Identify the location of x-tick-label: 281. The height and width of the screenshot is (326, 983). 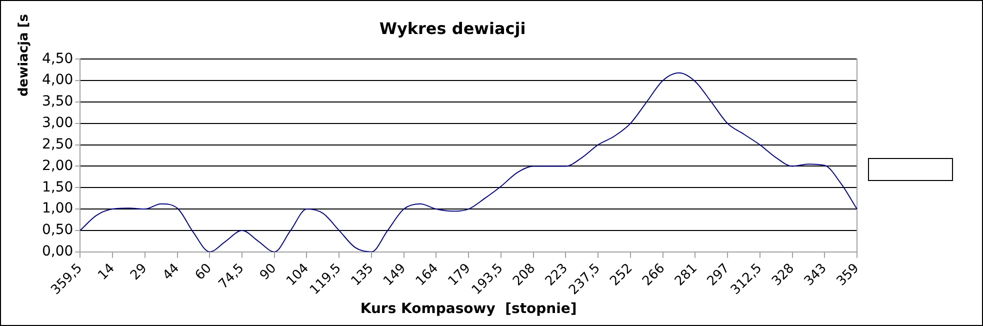
(686, 275).